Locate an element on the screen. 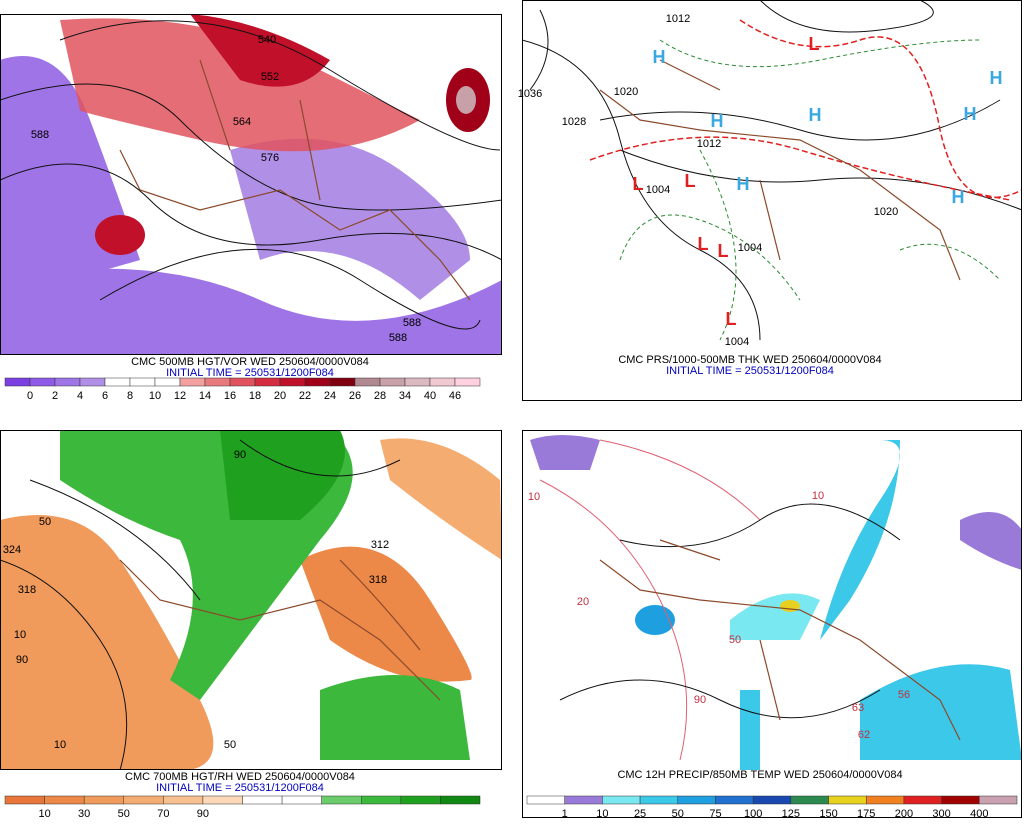  scale-label: 75 is located at coordinates (715, 813).